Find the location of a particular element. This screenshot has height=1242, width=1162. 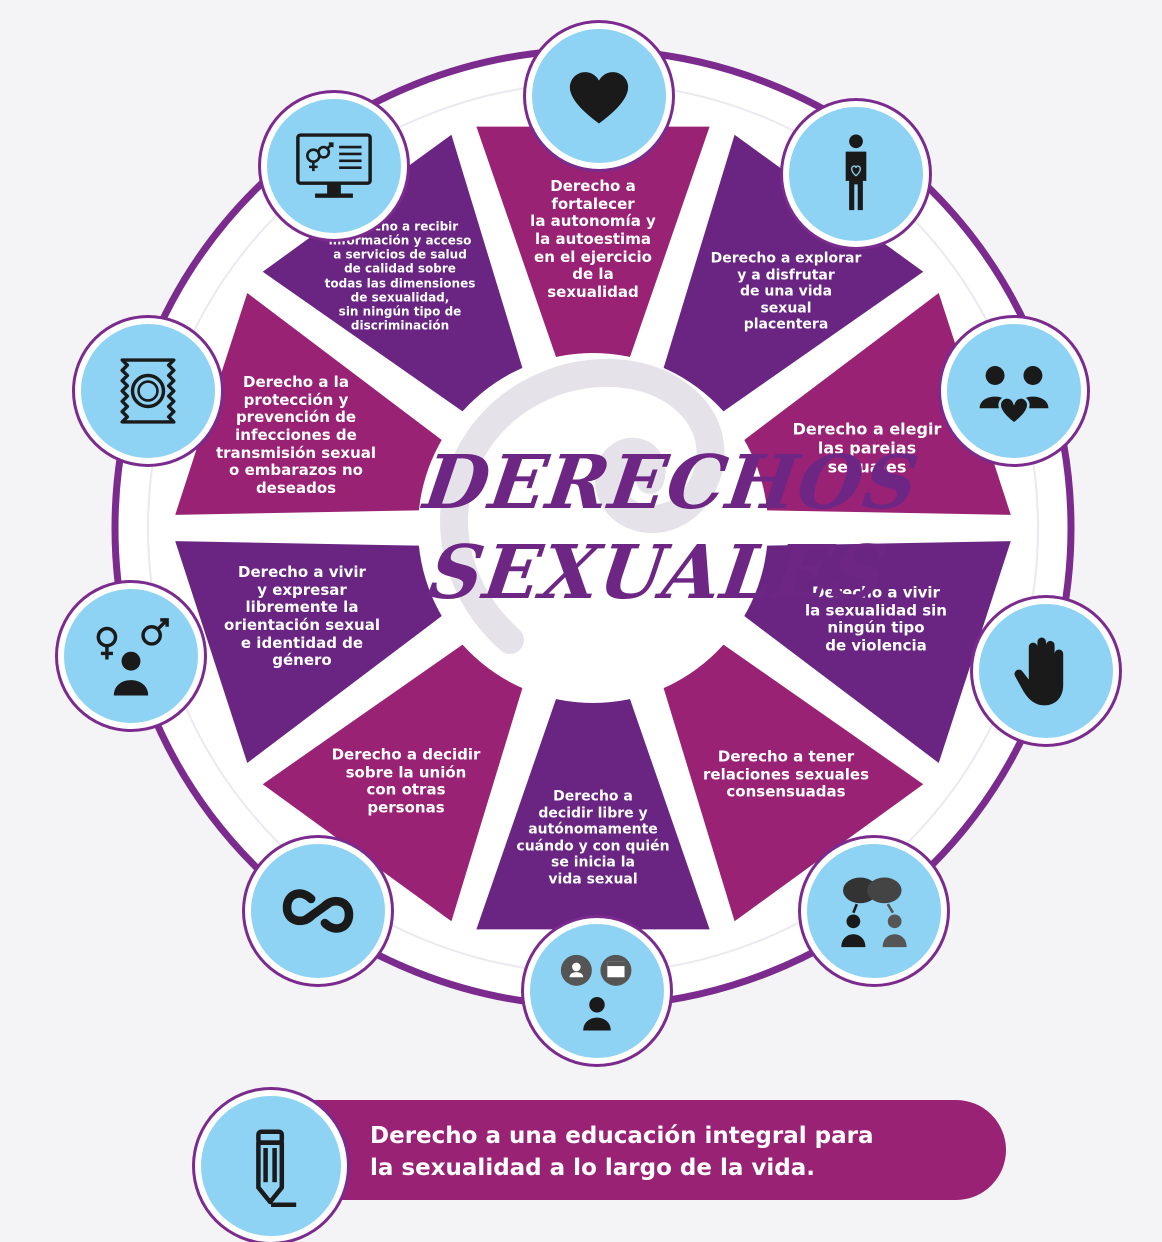

condom-icon is located at coordinates (148, 391).